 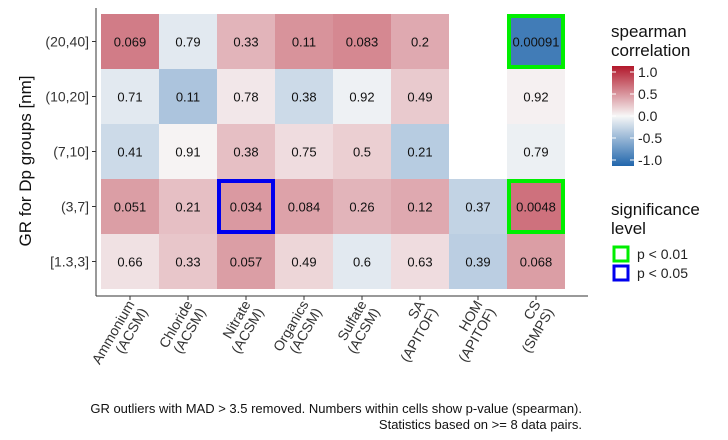 What do you see at coordinates (650, 160) in the screenshot?
I see `colorbar-tick-label: -1.0` at bounding box center [650, 160].